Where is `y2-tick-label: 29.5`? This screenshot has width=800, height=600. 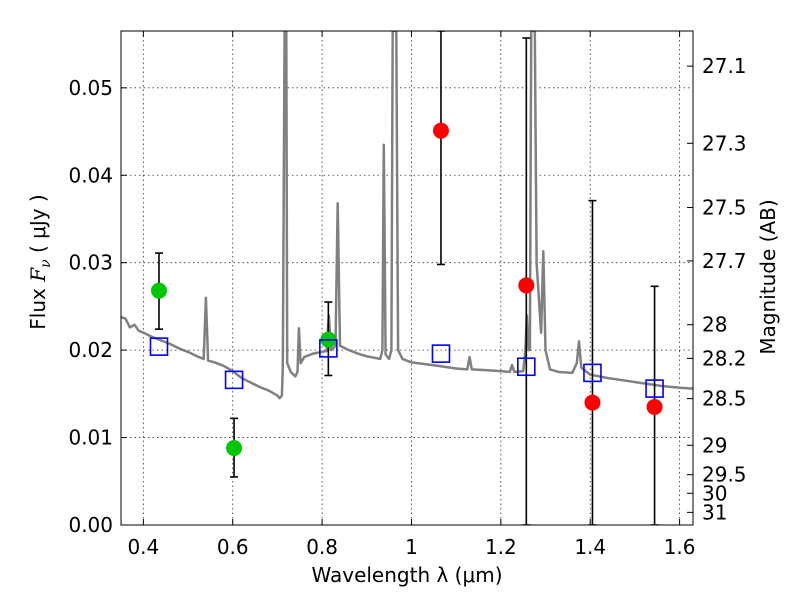
y2-tick-label: 29.5 is located at coordinates (724, 475).